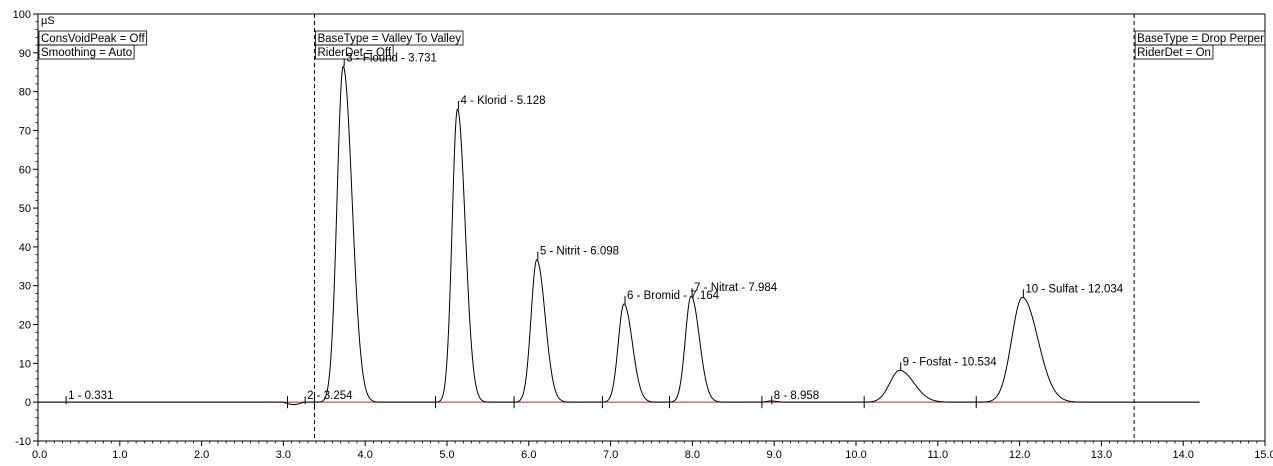 This screenshot has width=1273, height=466. I want to click on y-tick-label: 30, so click(25, 287).